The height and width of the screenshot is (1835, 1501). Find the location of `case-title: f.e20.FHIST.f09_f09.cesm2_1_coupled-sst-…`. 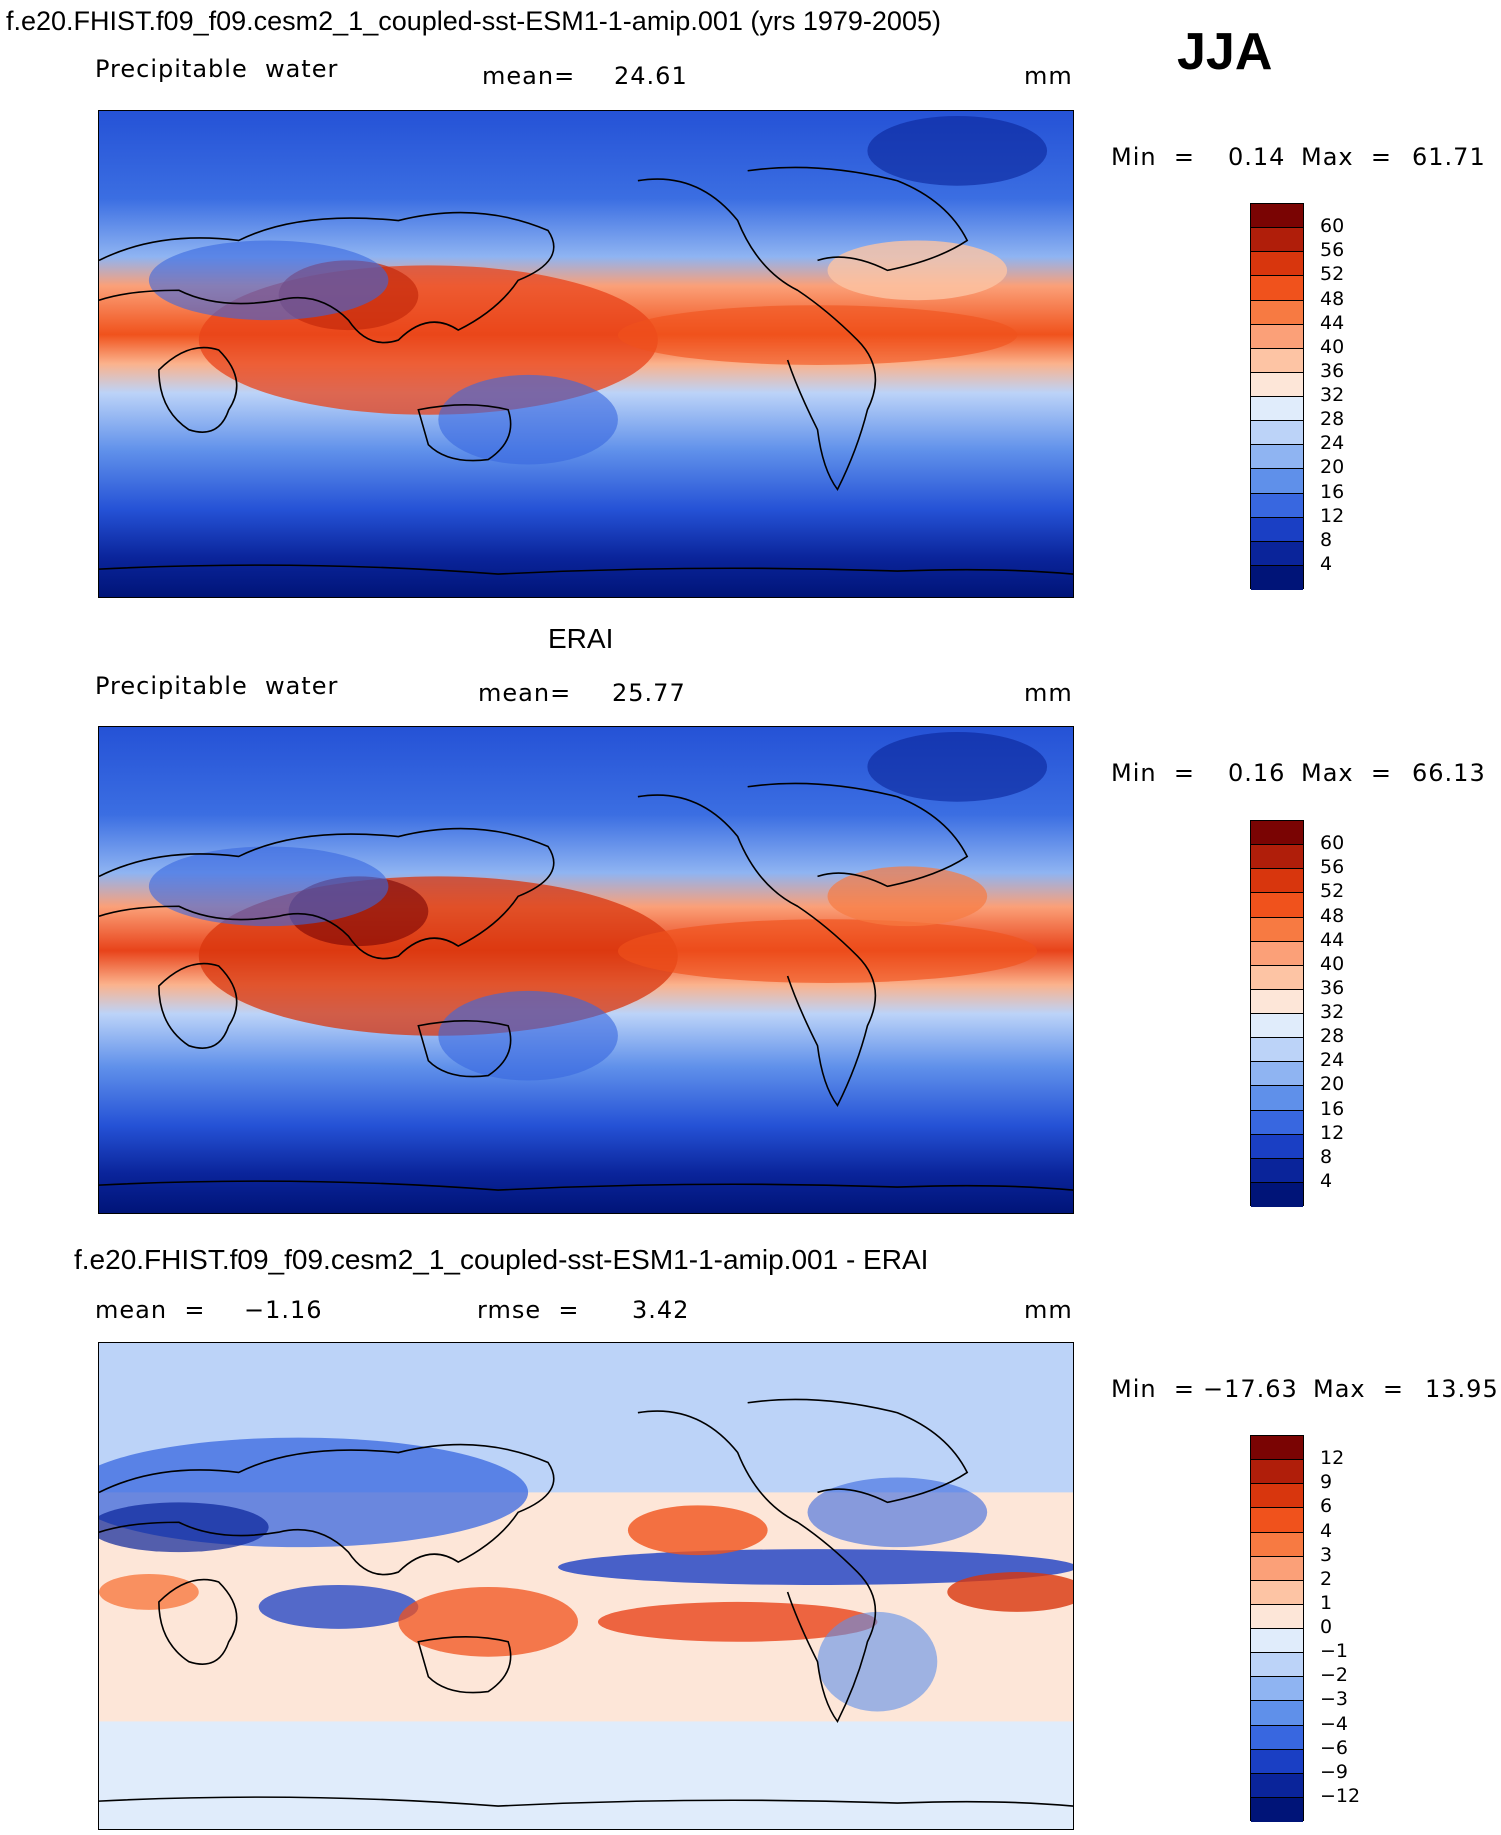

case-title: f.e20.FHIST.f09_f09.cesm2_1_coupled-sst-… is located at coordinates (473, 21).